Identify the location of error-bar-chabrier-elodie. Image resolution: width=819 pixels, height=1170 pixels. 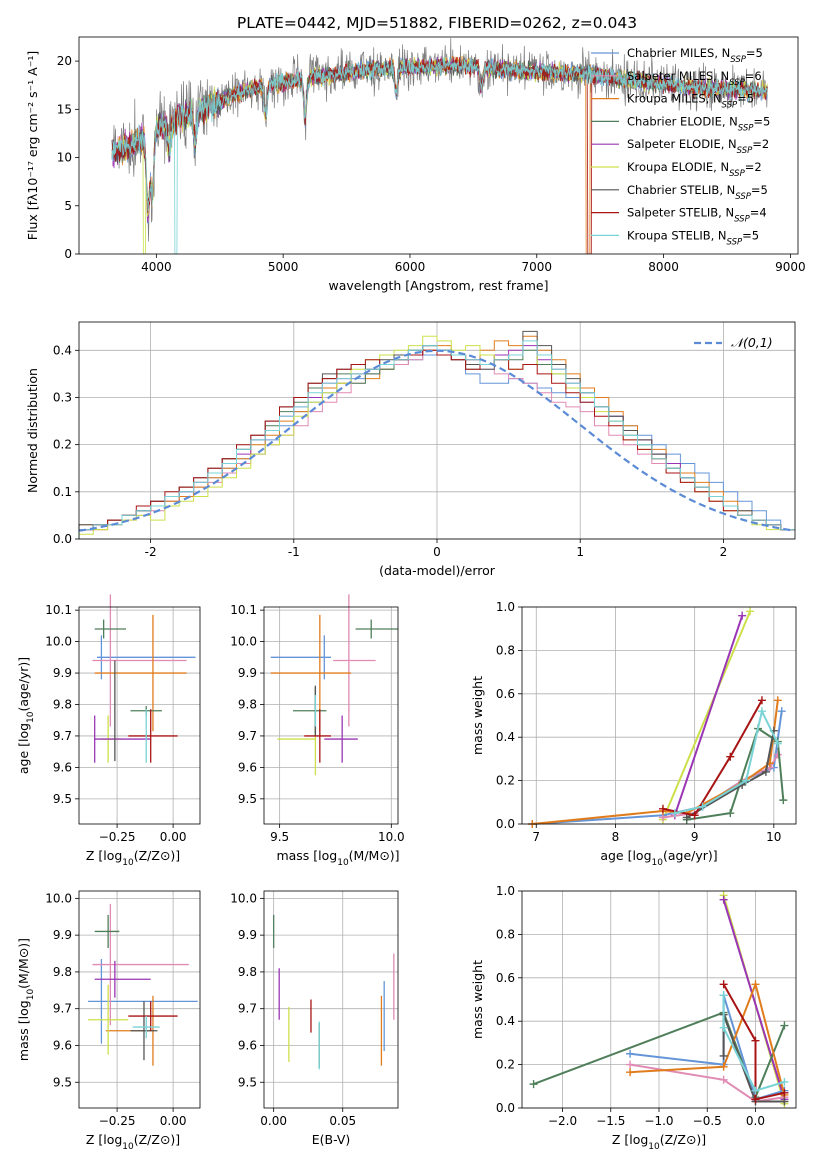
(110, 629).